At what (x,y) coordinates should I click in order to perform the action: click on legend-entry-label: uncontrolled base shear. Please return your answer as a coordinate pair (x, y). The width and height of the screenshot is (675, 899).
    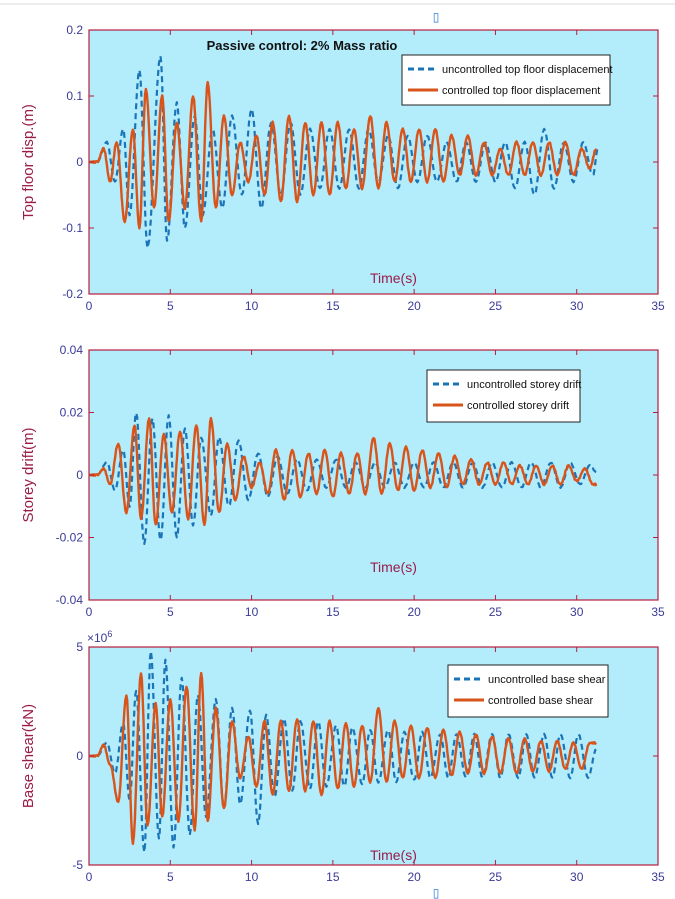
    Looking at the image, I should click on (547, 680).